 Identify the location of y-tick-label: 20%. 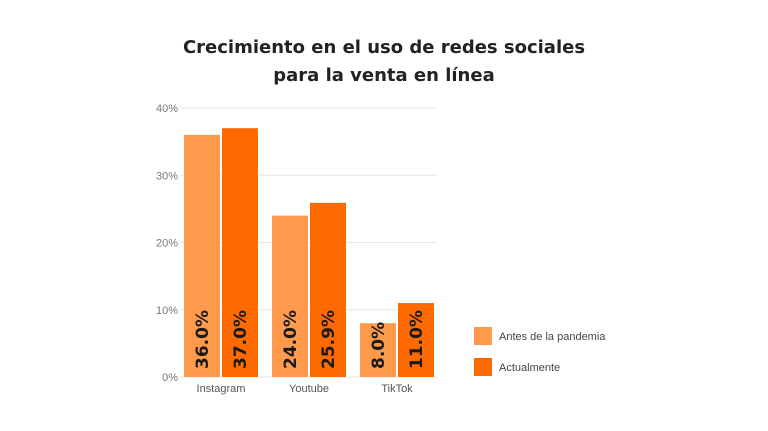
(167, 244).